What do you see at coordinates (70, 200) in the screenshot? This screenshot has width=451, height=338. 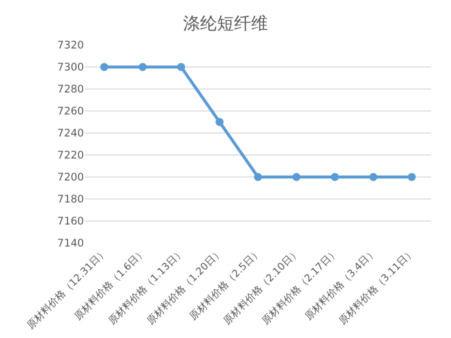 I see `y-tick-label: 7180` at bounding box center [70, 200].